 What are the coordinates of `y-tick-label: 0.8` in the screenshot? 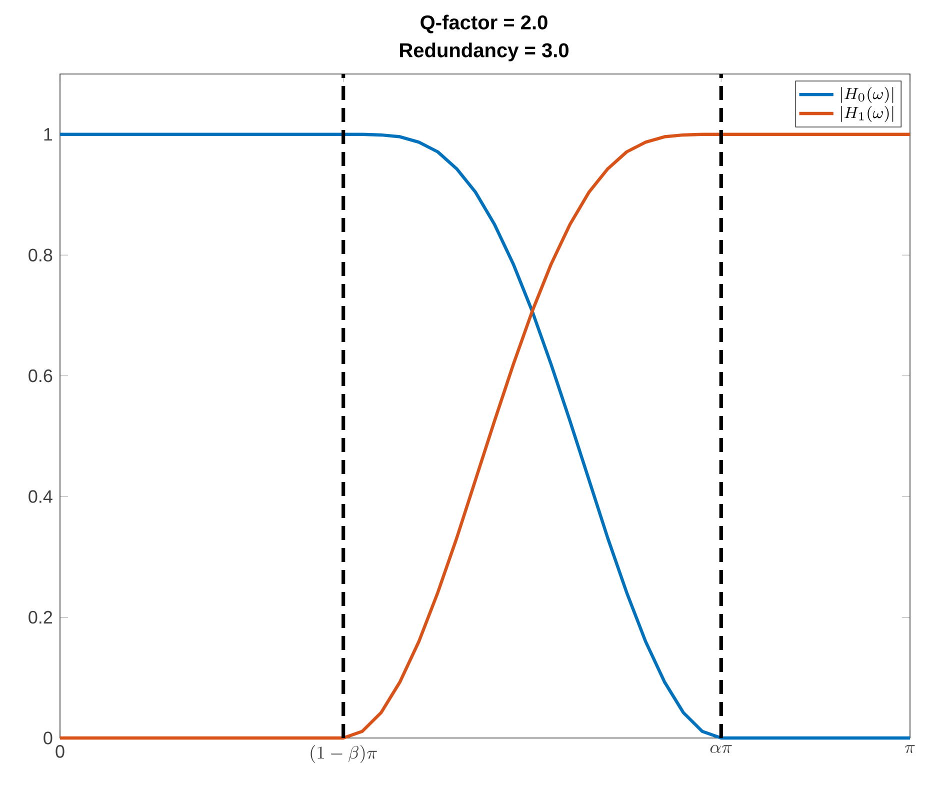 It's located at (40, 255).